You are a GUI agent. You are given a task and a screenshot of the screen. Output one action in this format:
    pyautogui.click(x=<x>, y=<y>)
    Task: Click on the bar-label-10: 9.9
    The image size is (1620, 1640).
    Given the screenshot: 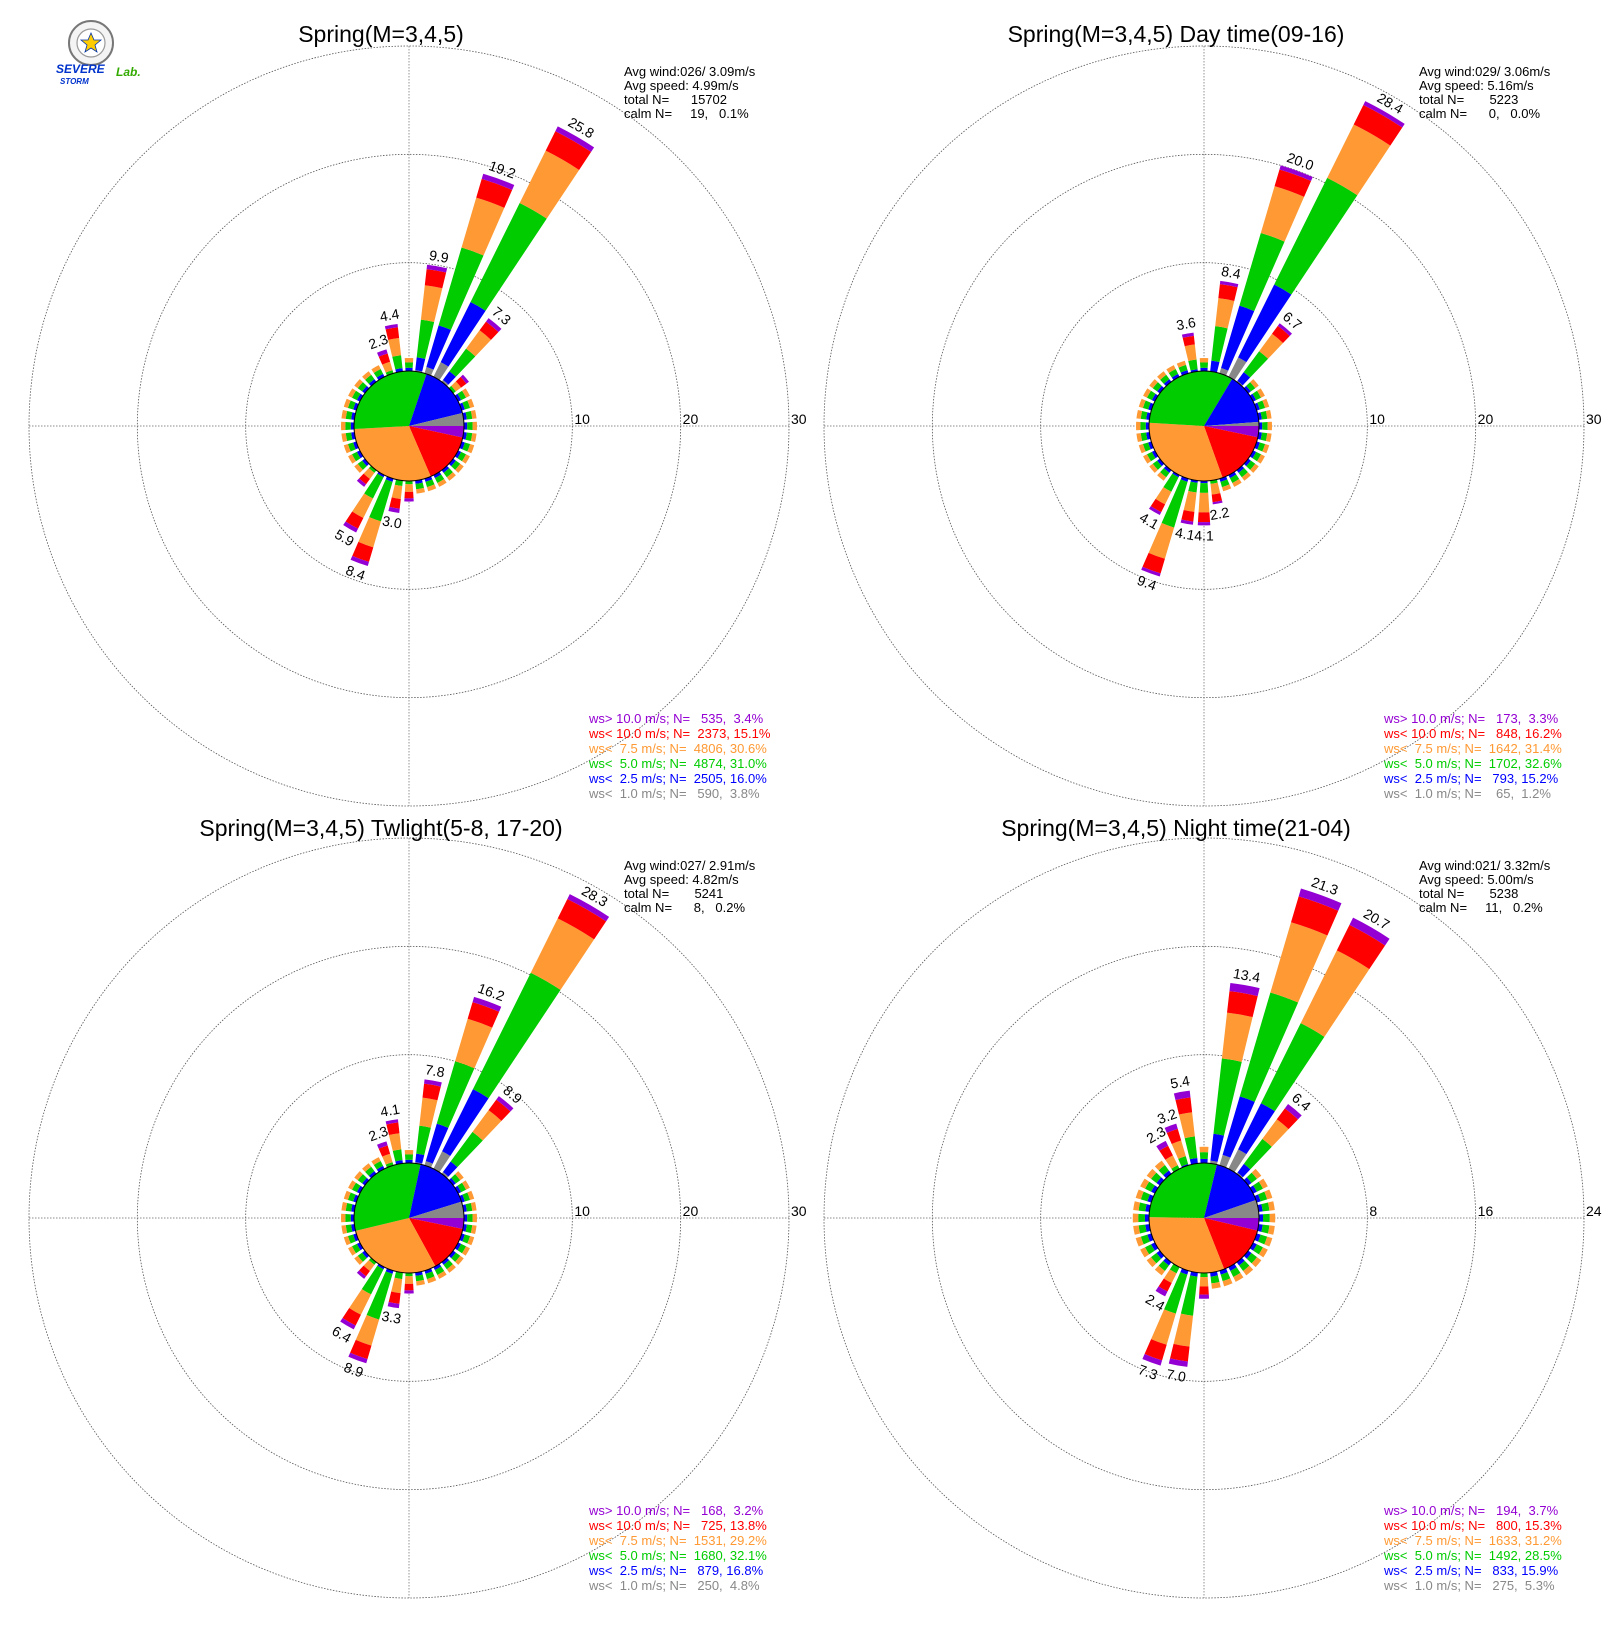 What is the action you would take?
    pyautogui.click(x=439, y=256)
    